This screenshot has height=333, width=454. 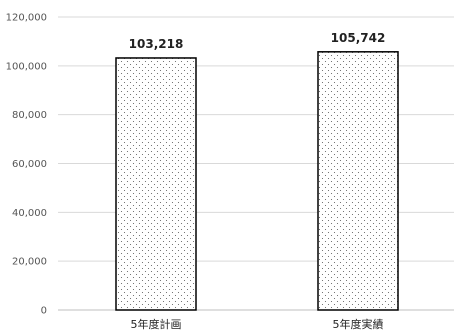 I want to click on y-axis-tick-labels: 0 20,000 40,000 60,000 80,000 100,000 120,000, so click(x=26, y=165).